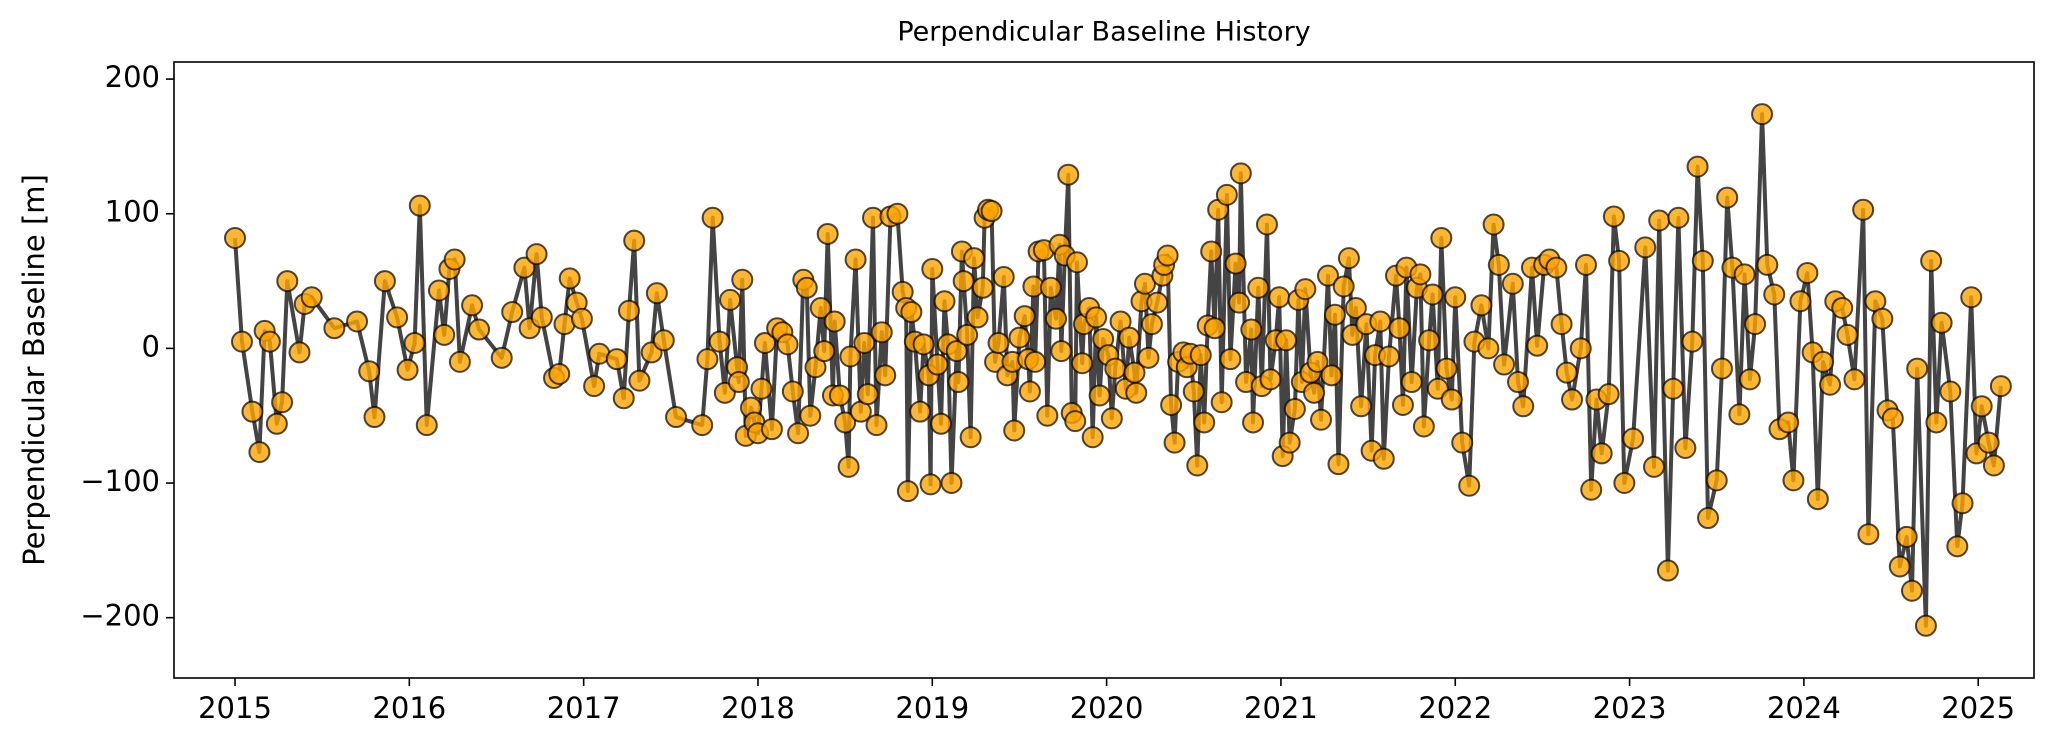 Image resolution: width=2055 pixels, height=750 pixels. Describe the element at coordinates (132, 77) in the screenshot. I see `y-tick-label: 200` at that location.